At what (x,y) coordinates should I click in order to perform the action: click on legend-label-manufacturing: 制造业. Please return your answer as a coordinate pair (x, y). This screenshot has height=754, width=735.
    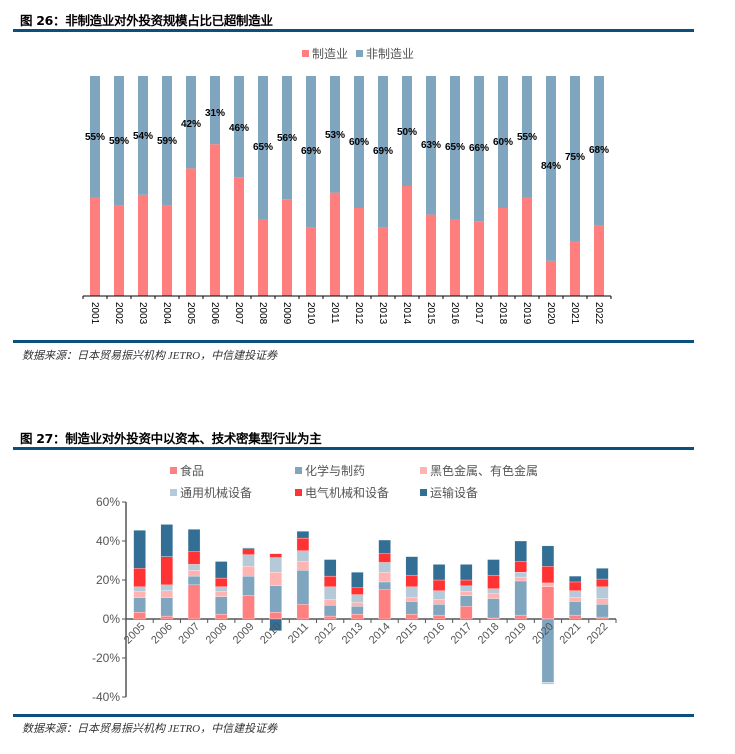
    Looking at the image, I should click on (330, 54).